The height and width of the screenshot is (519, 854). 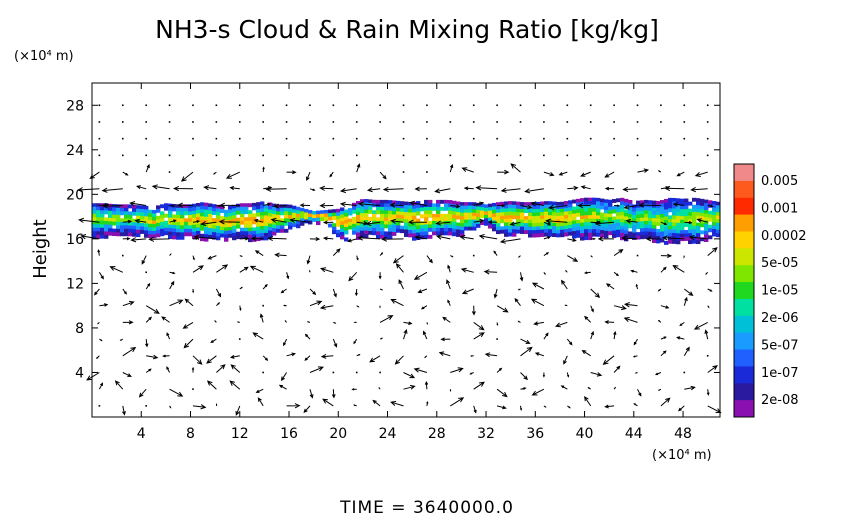 What do you see at coordinates (388, 434) in the screenshot?
I see `x-tick-label: 24` at bounding box center [388, 434].